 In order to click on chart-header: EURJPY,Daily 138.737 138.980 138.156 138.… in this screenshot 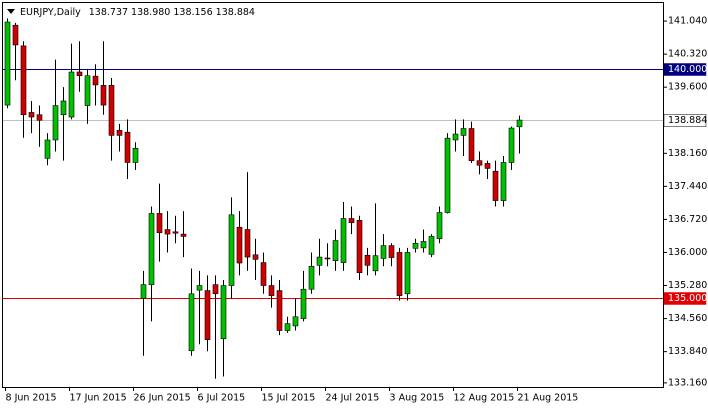, I will do `click(137, 12)`.